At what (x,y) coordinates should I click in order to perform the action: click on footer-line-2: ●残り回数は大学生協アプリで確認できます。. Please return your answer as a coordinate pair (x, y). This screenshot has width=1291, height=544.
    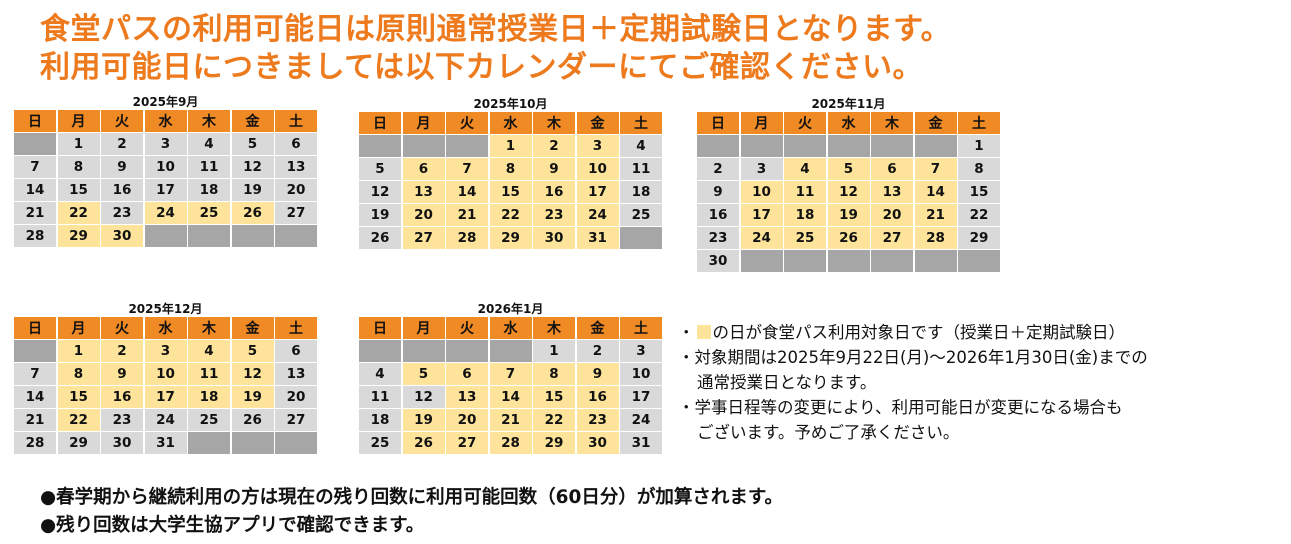
    Looking at the image, I should click on (232, 525).